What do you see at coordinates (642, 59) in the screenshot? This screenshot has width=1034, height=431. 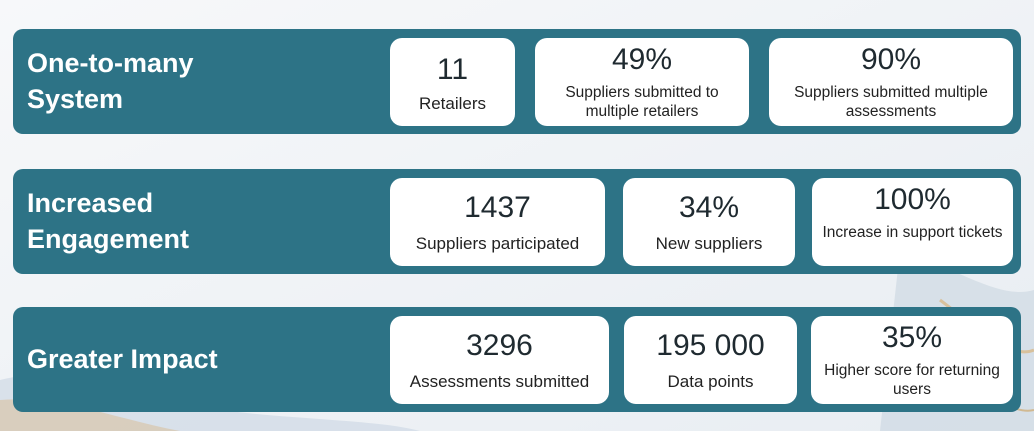 I see `stat-value: 49%` at bounding box center [642, 59].